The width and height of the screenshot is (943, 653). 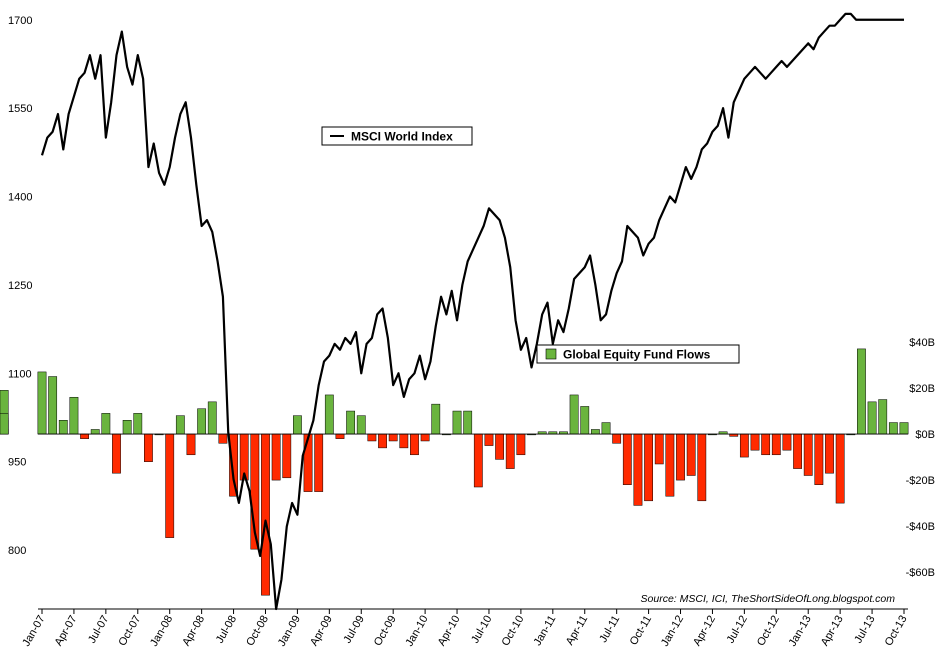 What do you see at coordinates (925, 435) in the screenshot?
I see `right-axis-tick-label: $0B` at bounding box center [925, 435].